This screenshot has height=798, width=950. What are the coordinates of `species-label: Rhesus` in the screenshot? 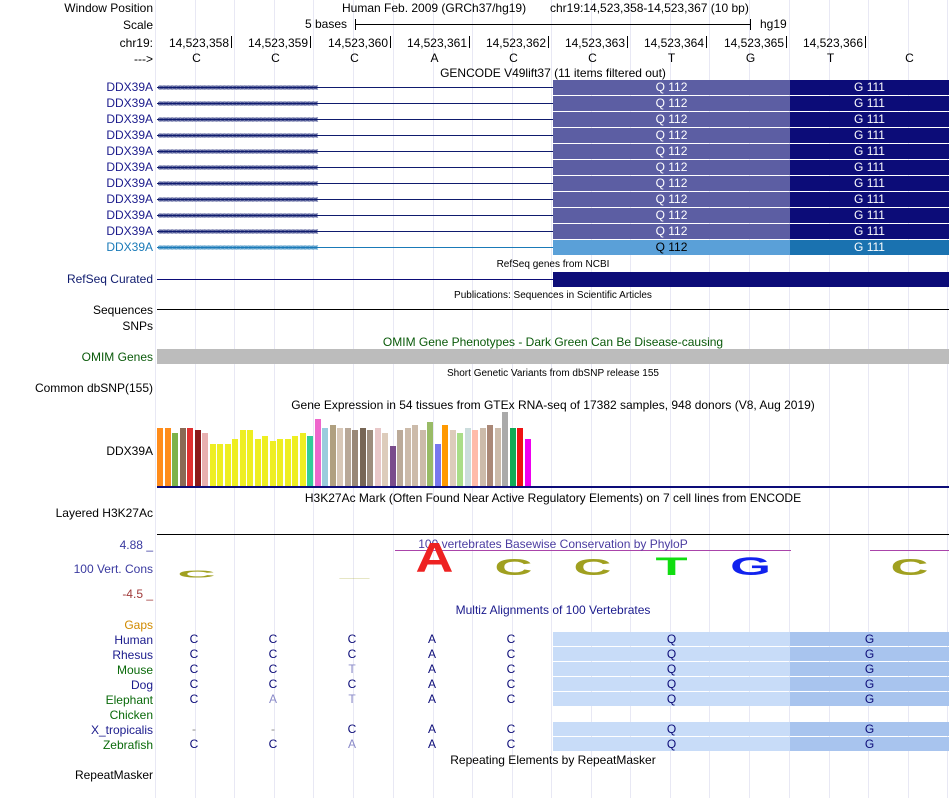 It's located at (132, 655).